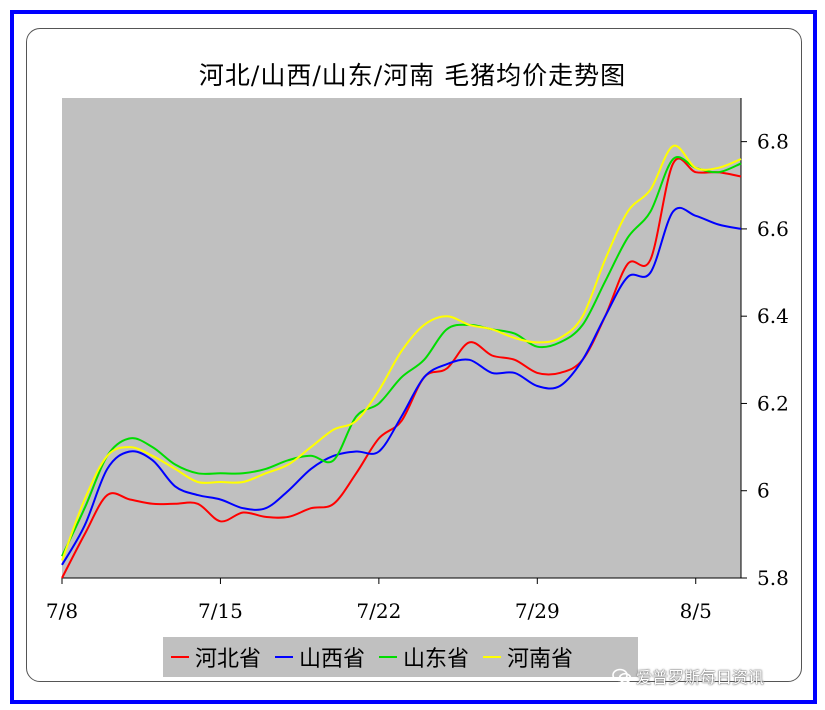 The width and height of the screenshot is (825, 710). I want to click on legend-label: 河南省, so click(540, 659).